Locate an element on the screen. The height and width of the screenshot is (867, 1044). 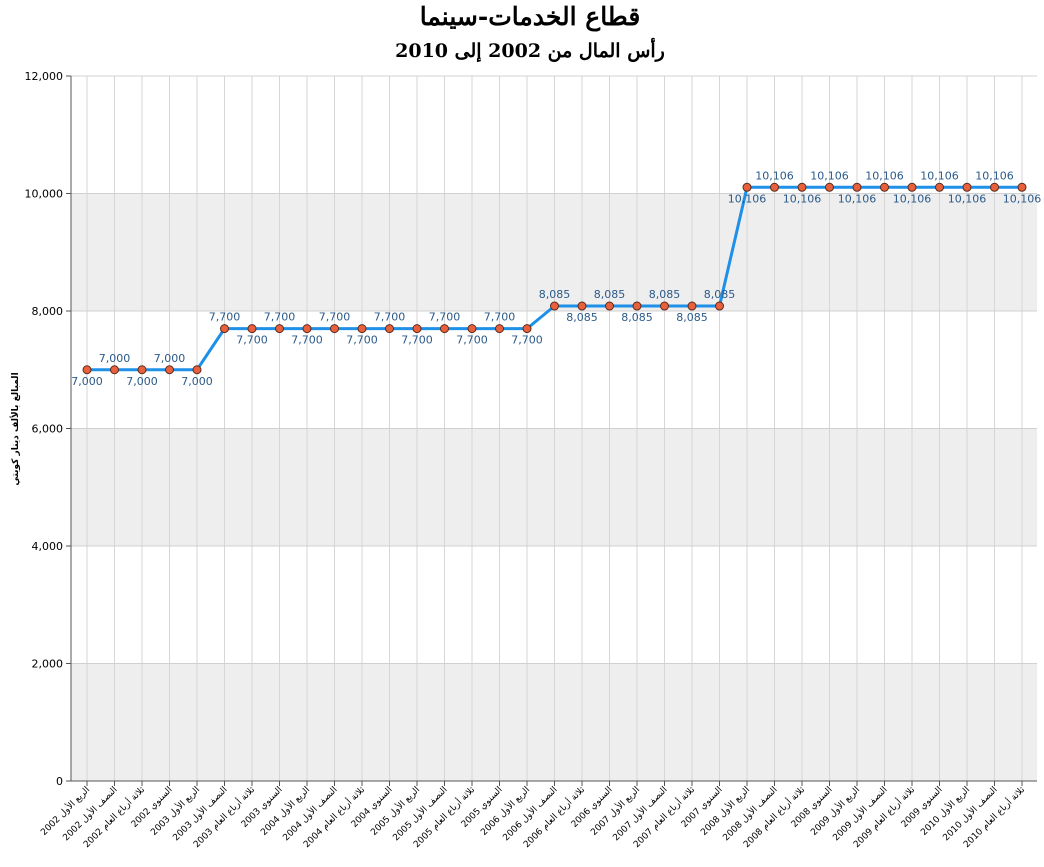
x-tick-label: الربع الأول 2004 is located at coordinates (285, 811).